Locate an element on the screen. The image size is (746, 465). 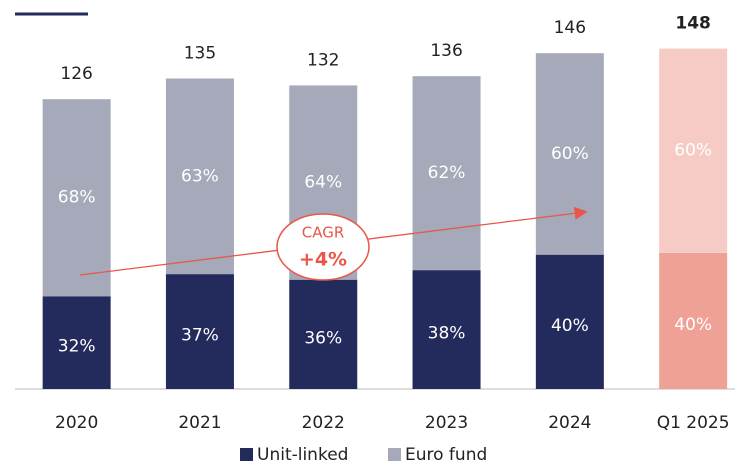
segment-label: 38% is located at coordinates (447, 334).